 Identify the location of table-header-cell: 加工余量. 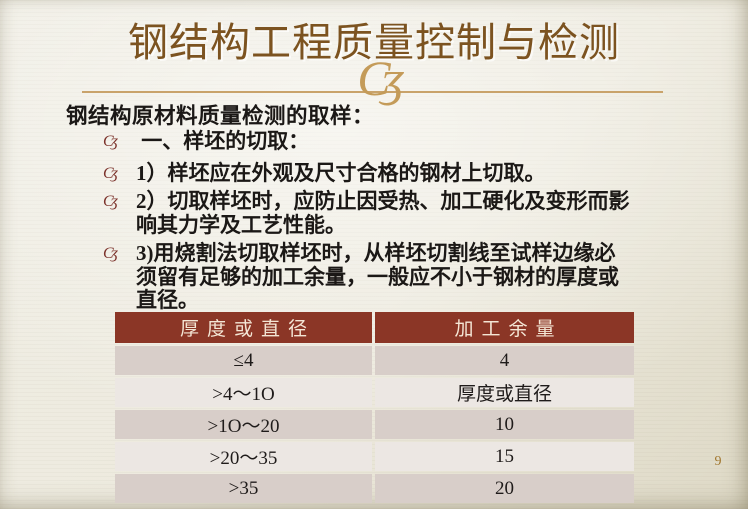
(504, 327).